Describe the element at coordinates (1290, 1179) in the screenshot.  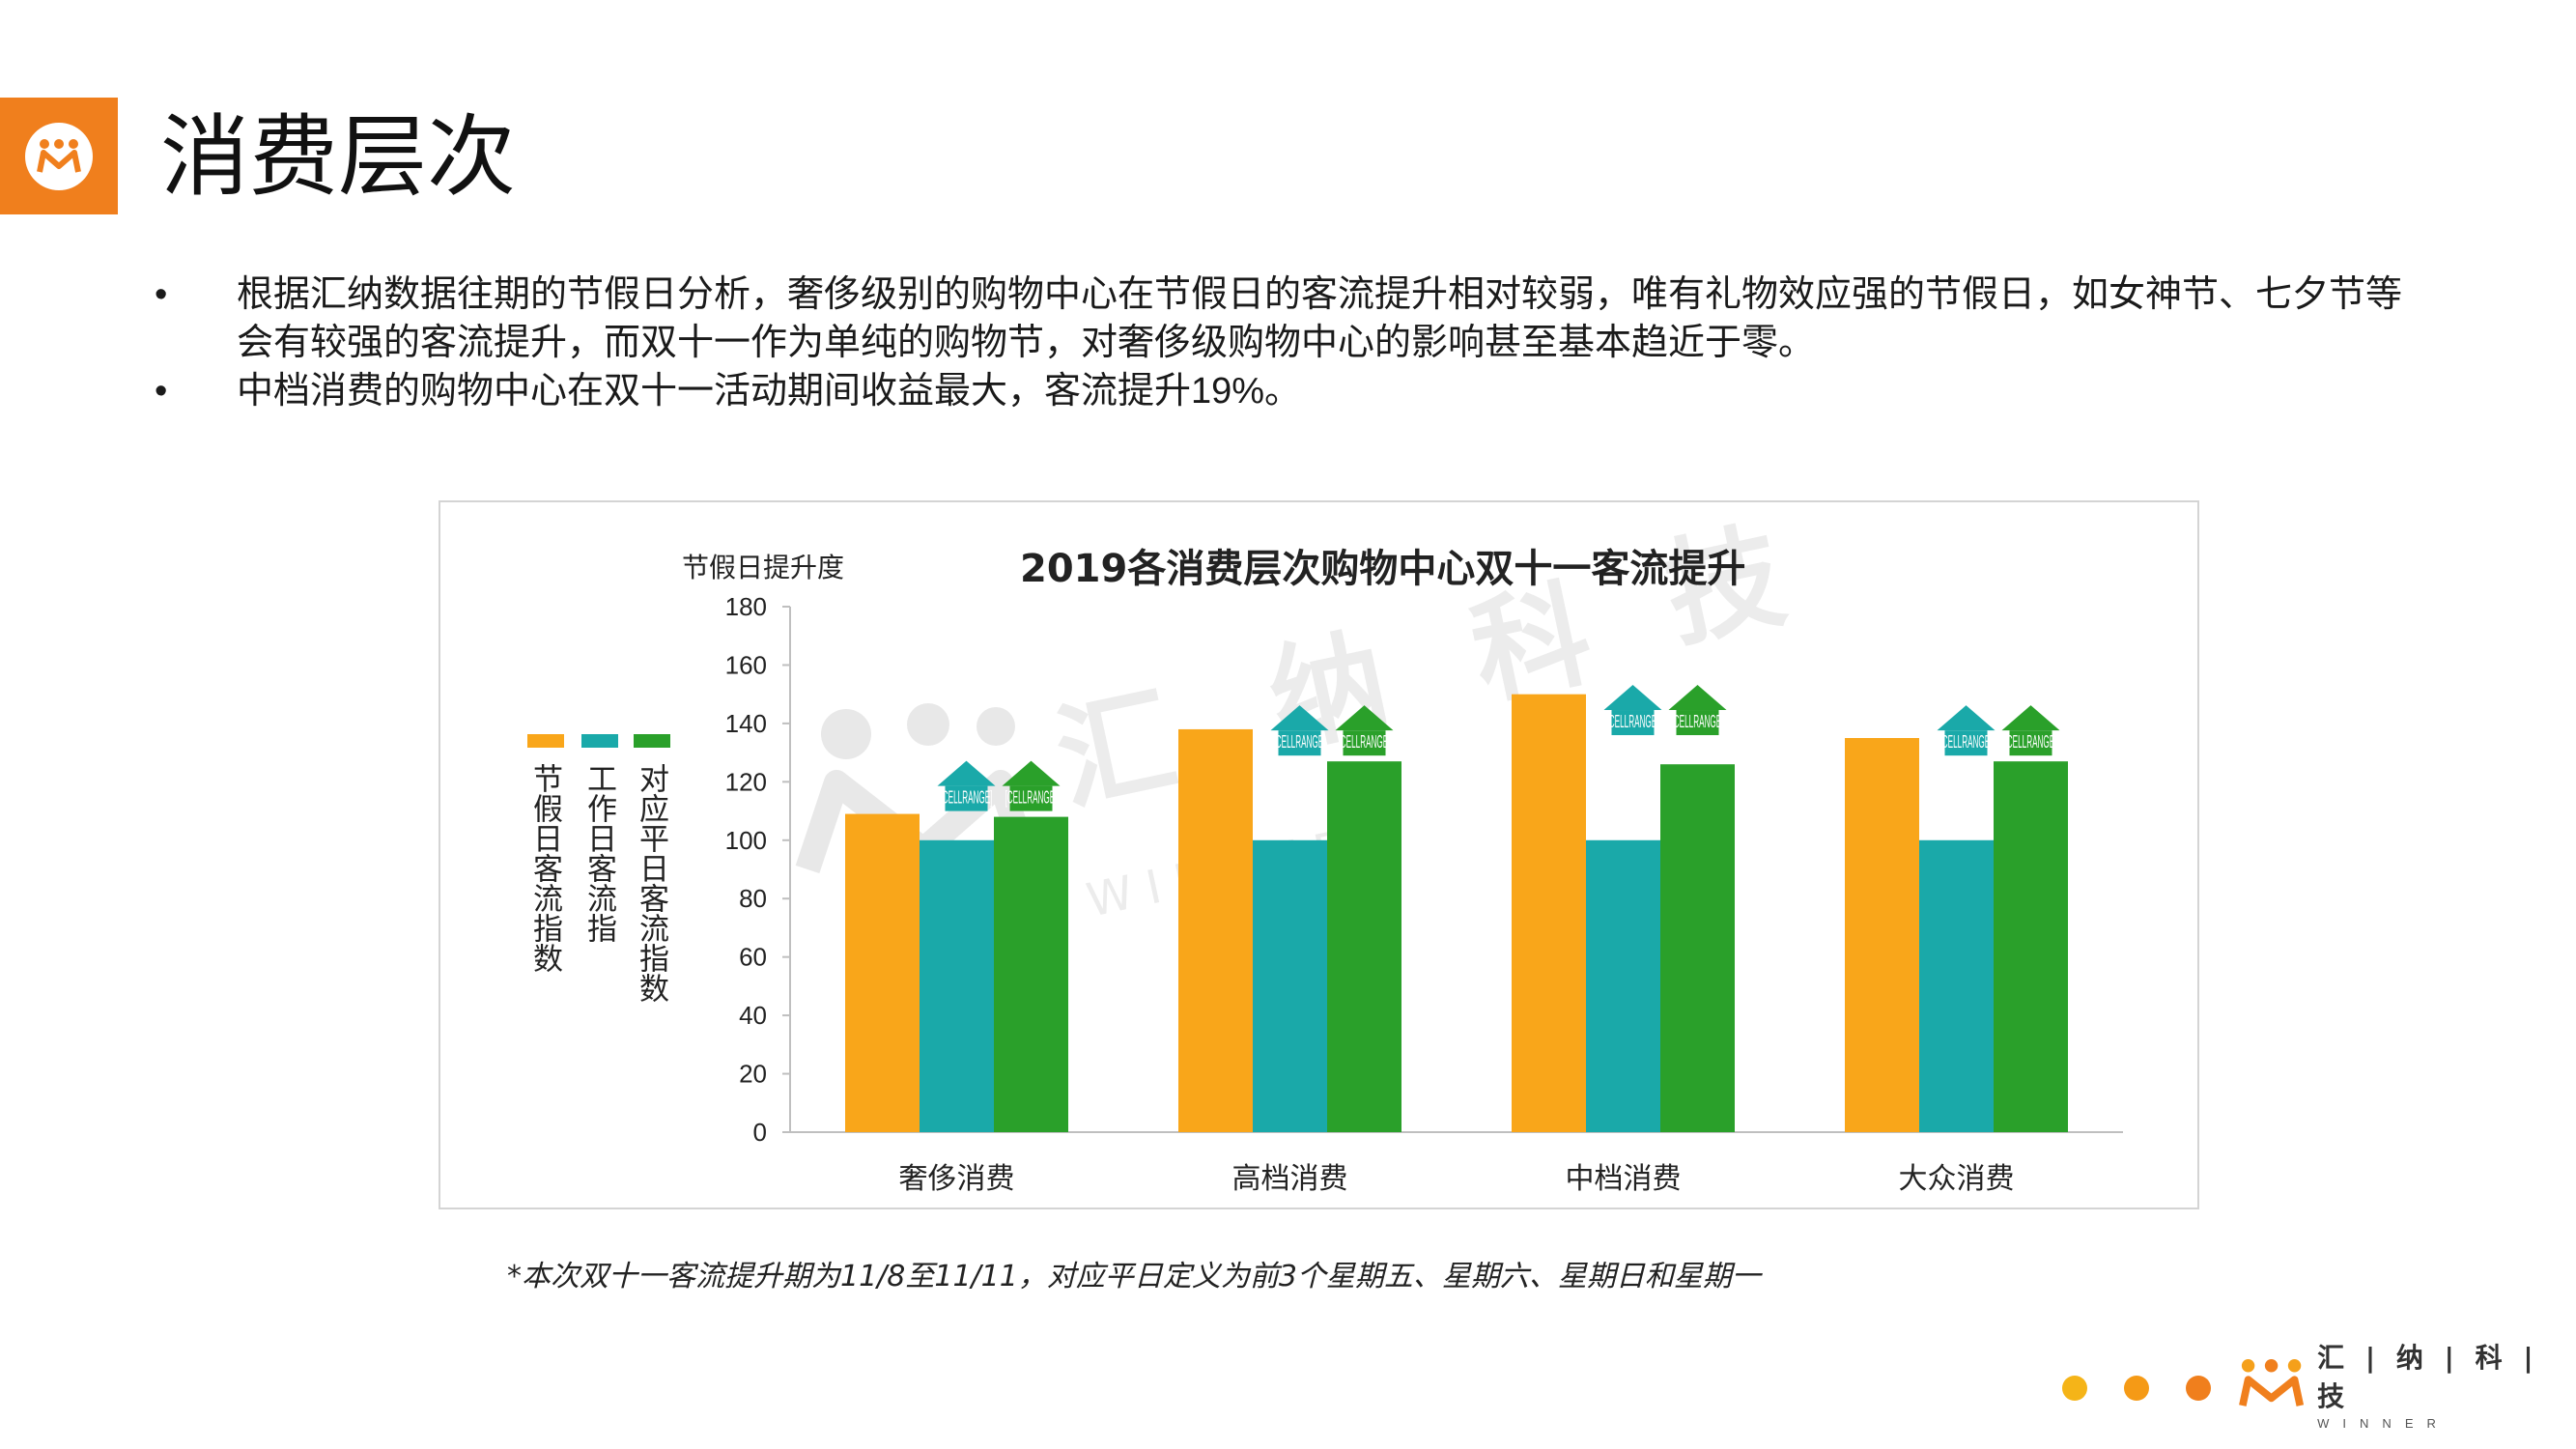
I see `x-tick-label: 高档消费` at that location.